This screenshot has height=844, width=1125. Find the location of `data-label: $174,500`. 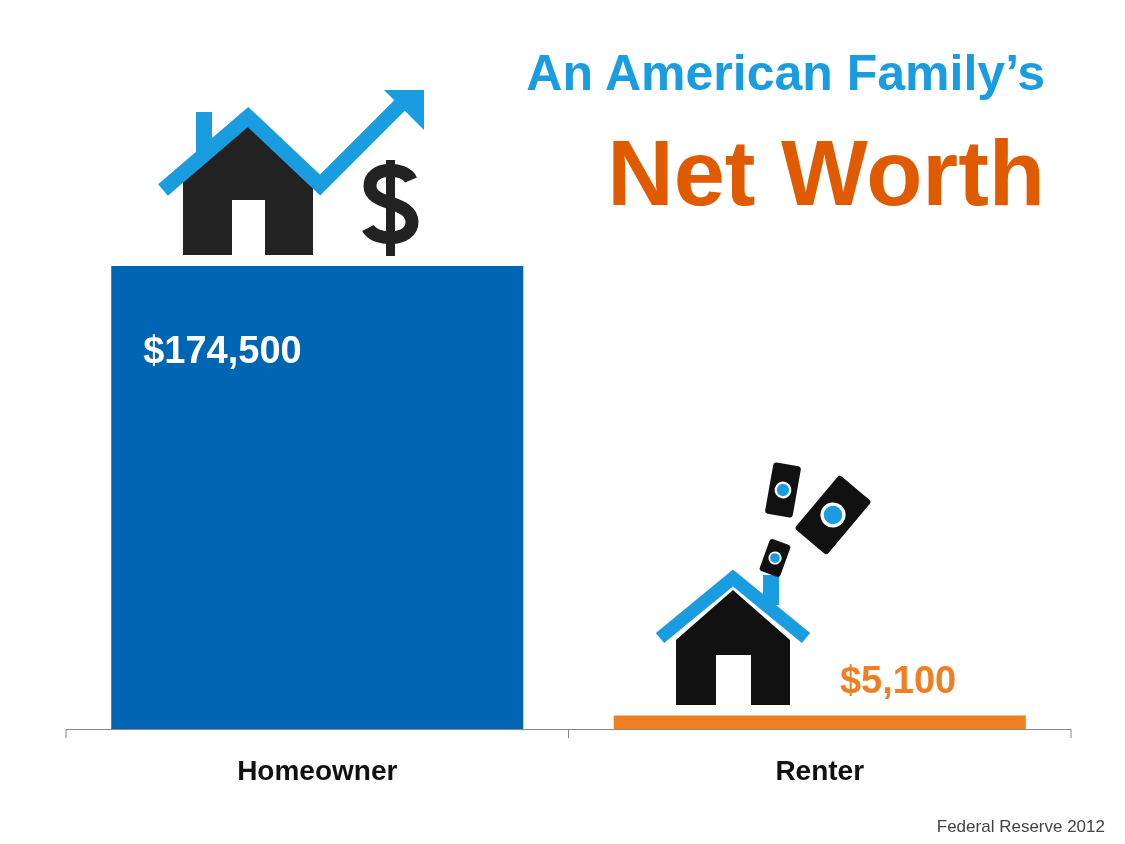

data-label: $174,500 is located at coordinates (222, 350).